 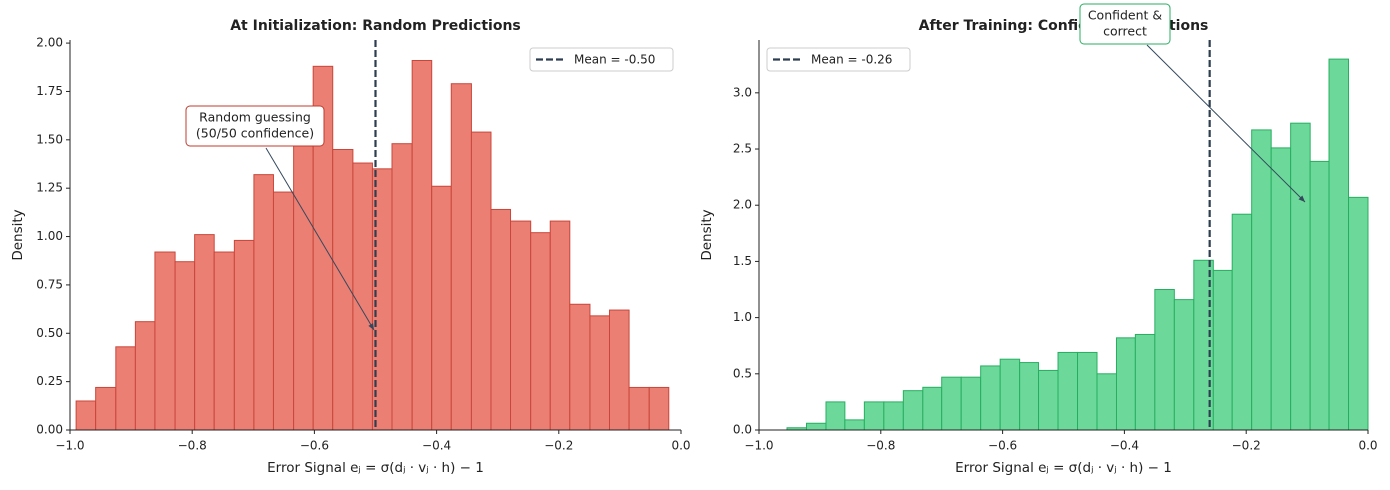 What do you see at coordinates (742, 149) in the screenshot?
I see `y-tick-label: 2.5` at bounding box center [742, 149].